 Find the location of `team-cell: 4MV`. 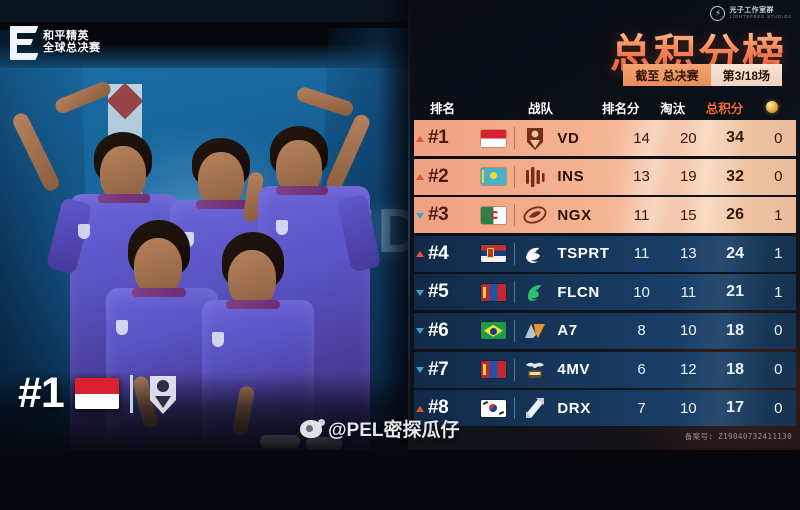

team-cell: 4MV is located at coordinates (569, 370).